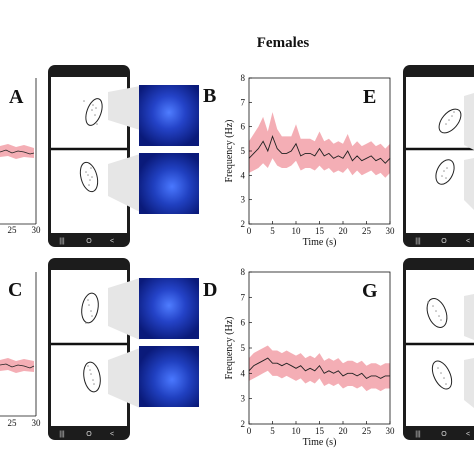  I want to click on partial-tick-bottom-25: 25, so click(13, 423).